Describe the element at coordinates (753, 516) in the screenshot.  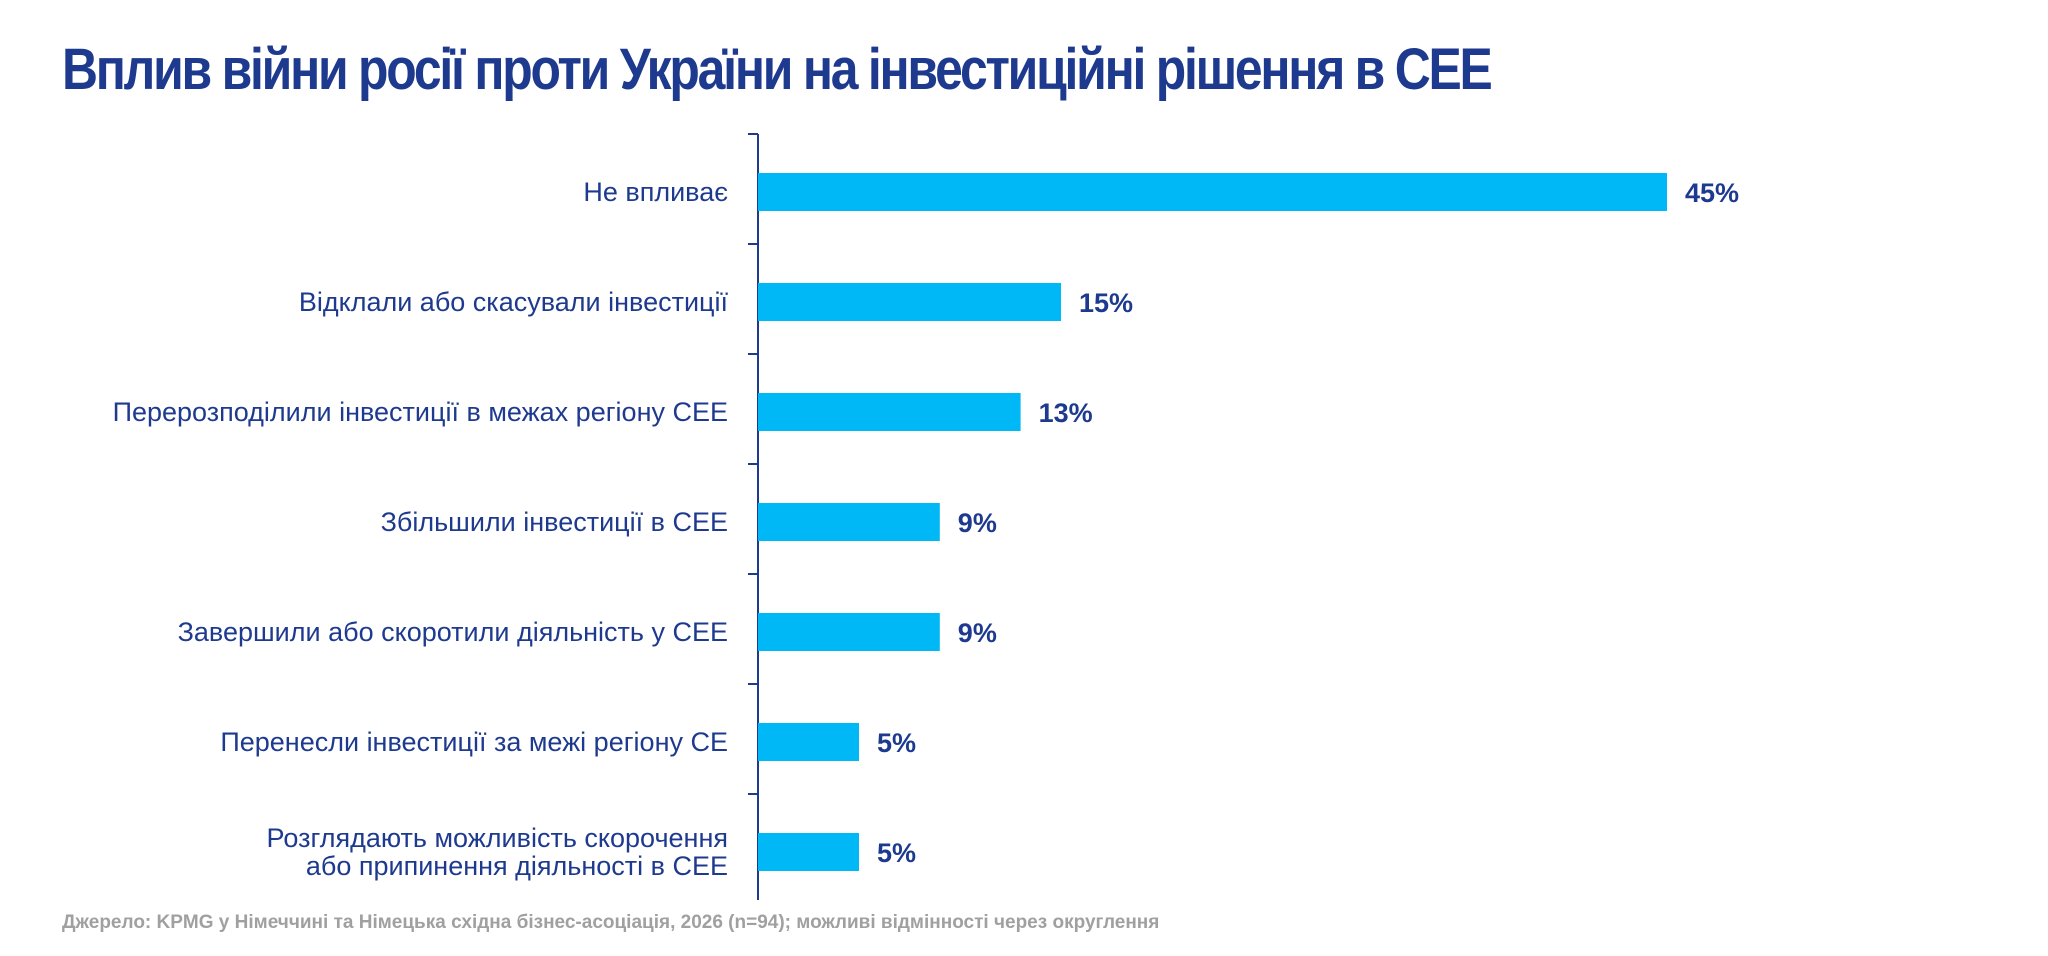
I see `category-axis` at that location.